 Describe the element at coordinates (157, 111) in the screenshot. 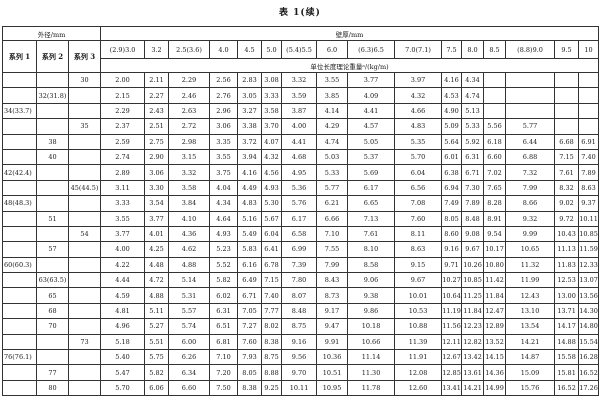

I see `mass-cell: 2.43` at that location.